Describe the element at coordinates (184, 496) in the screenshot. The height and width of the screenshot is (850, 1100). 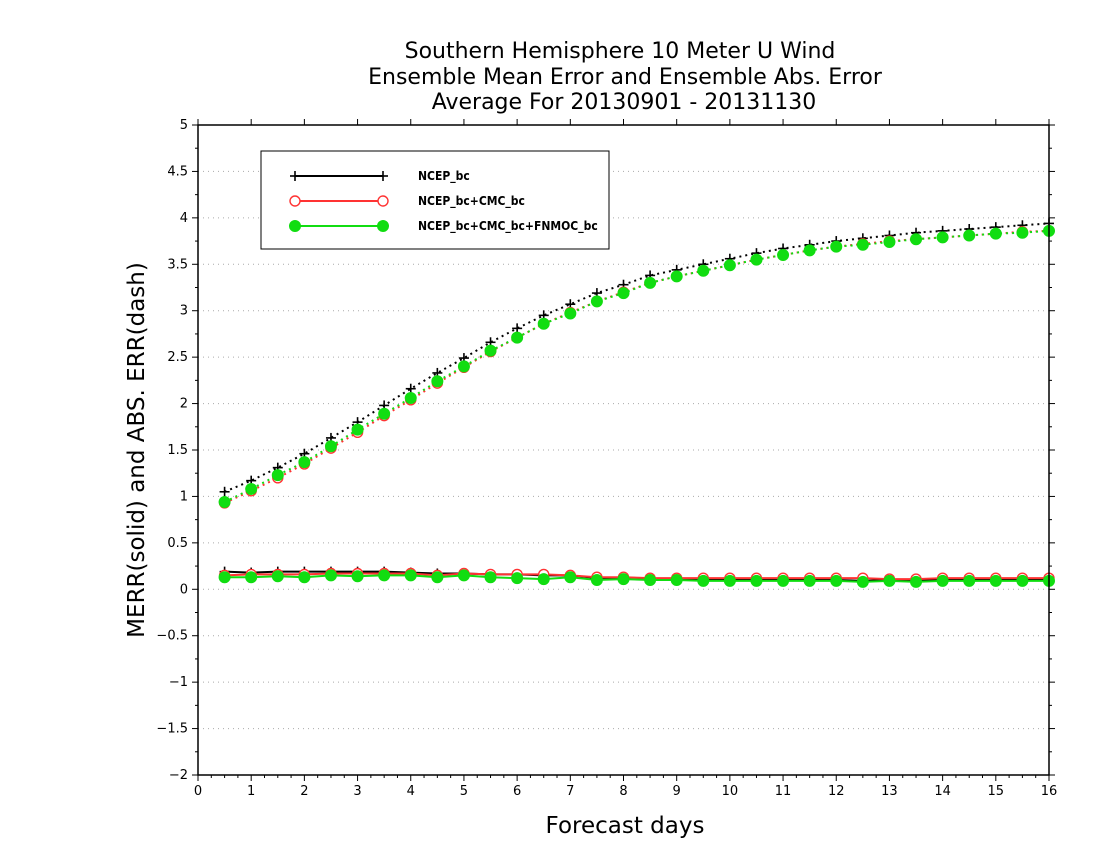
I see `y-tick-label: 1` at that location.